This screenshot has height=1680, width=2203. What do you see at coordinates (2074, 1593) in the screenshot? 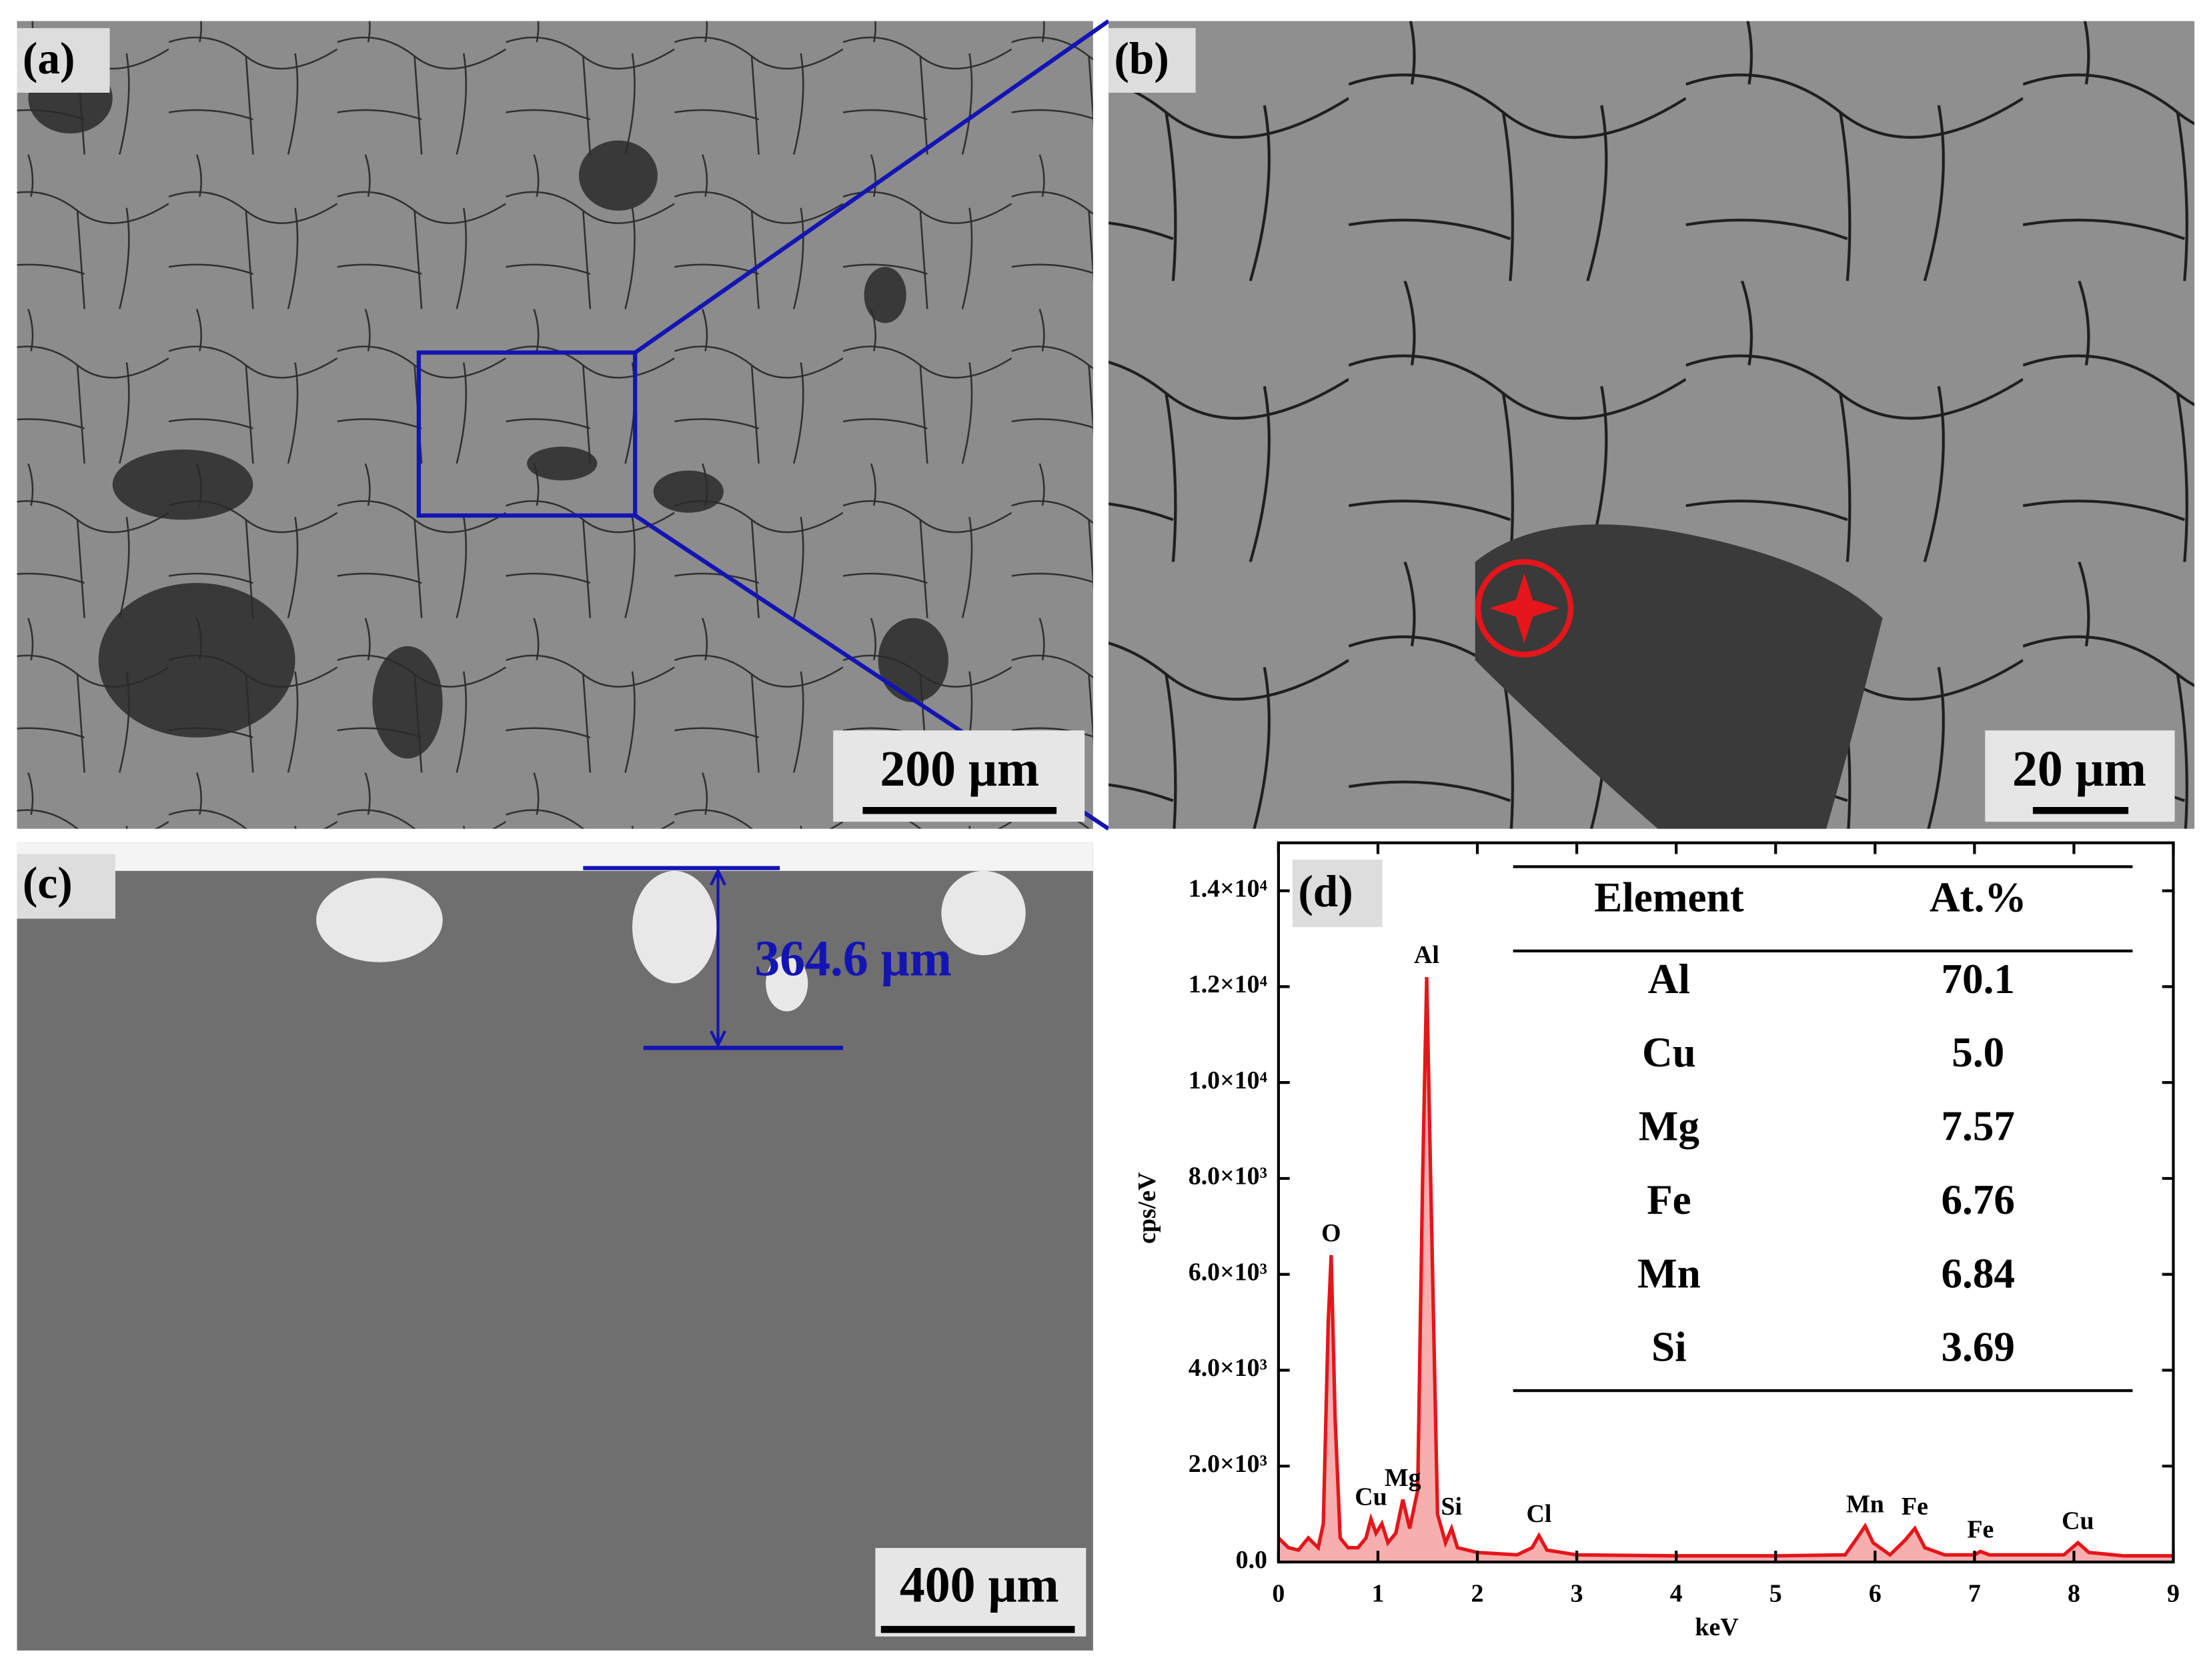
I see `x-tick-label: 8` at bounding box center [2074, 1593].